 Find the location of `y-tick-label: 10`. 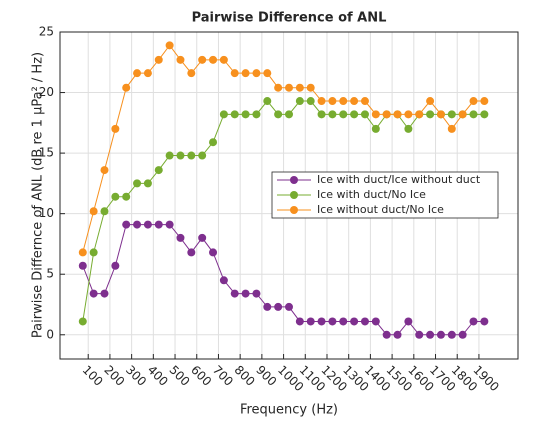

y-tick-label: 10 is located at coordinates (46, 213).